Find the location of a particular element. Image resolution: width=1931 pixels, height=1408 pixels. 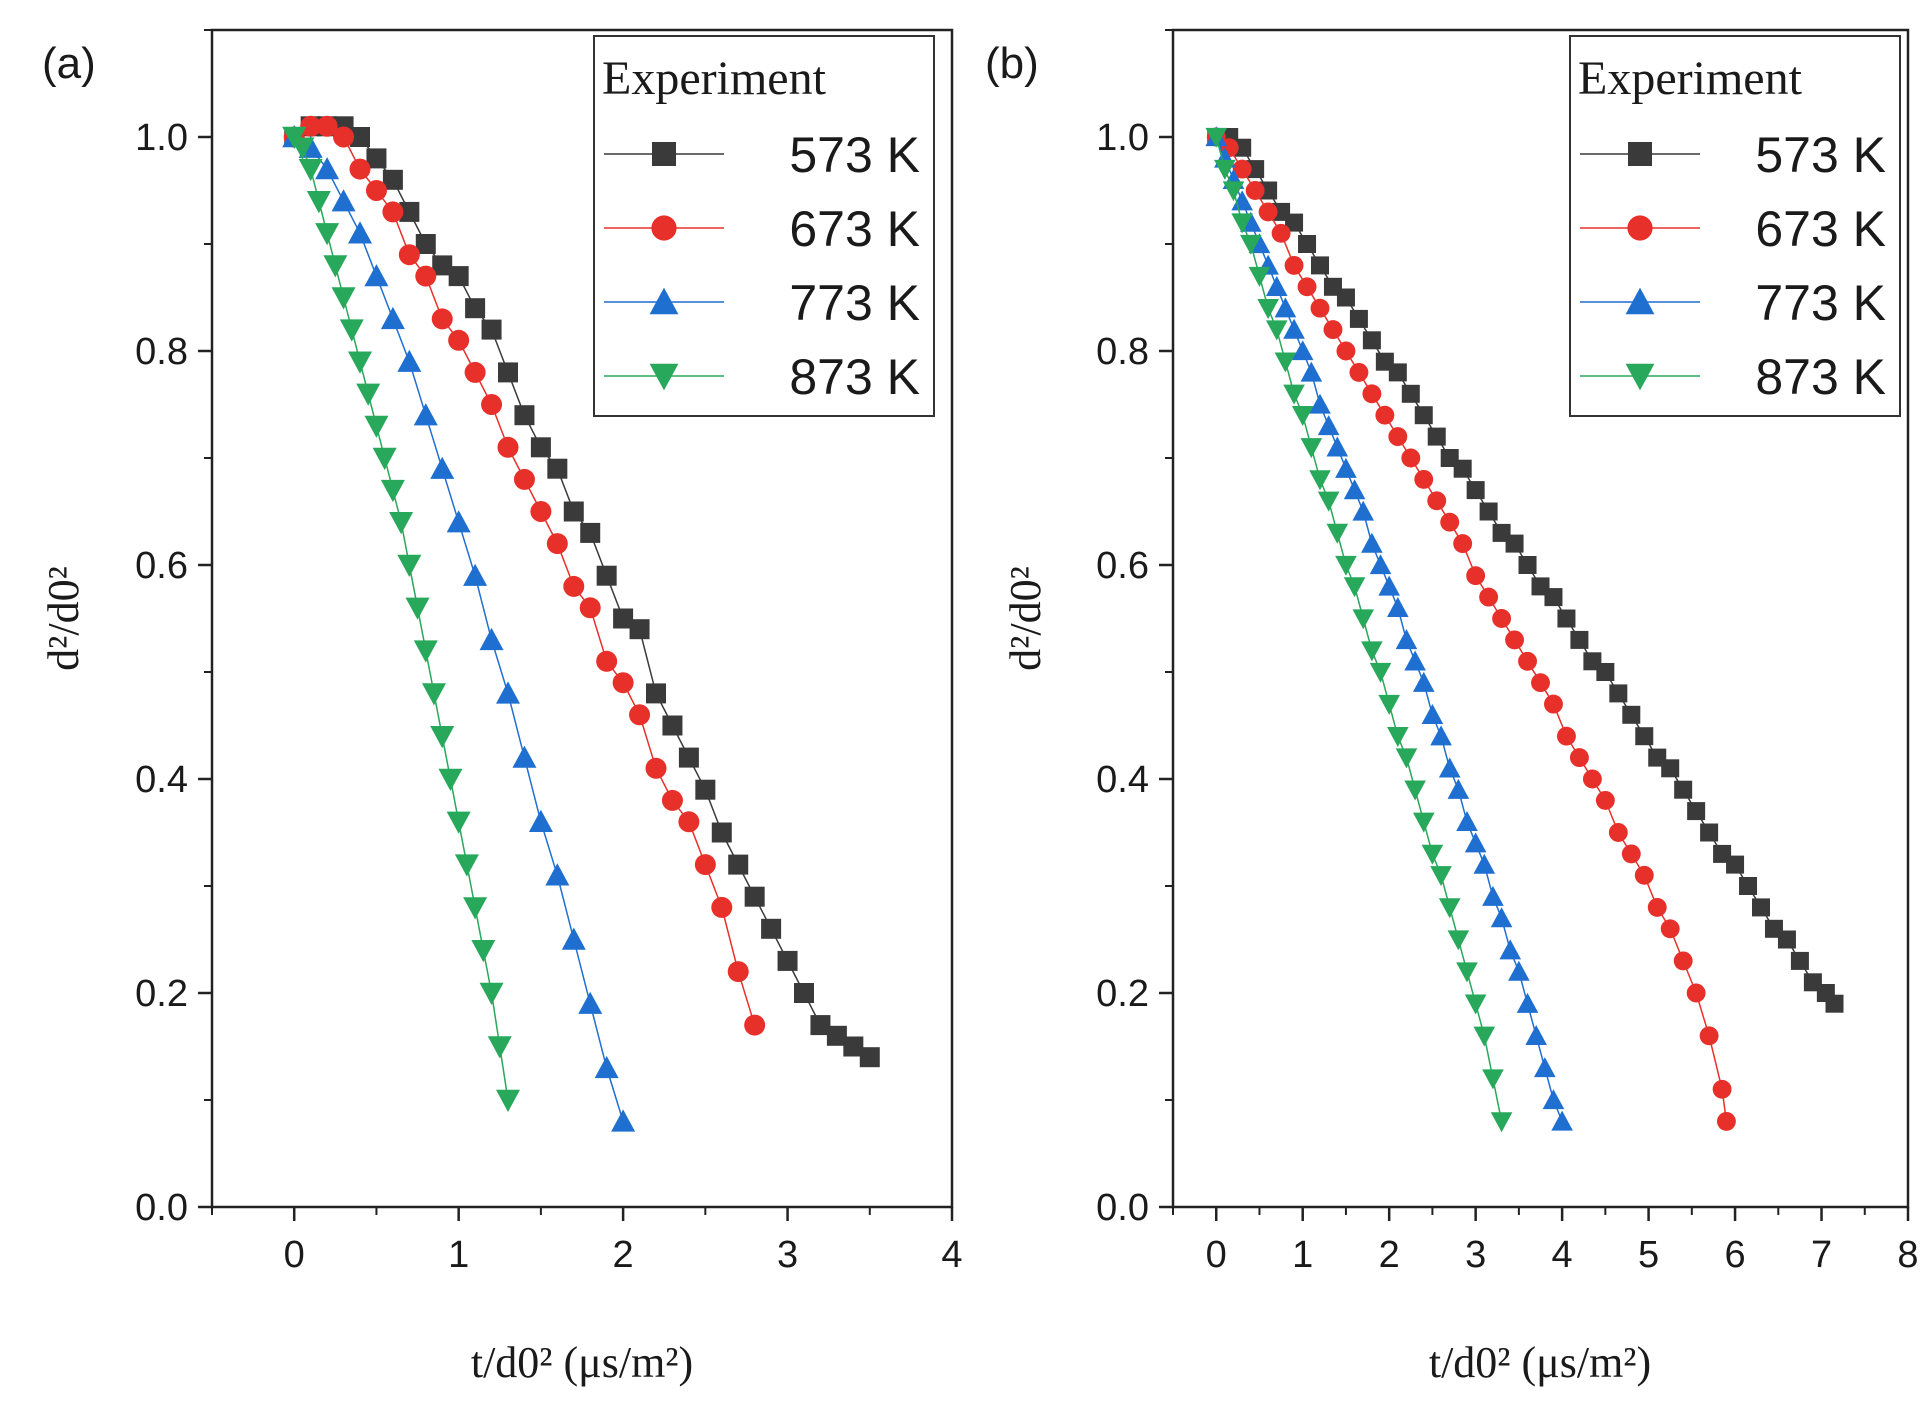

x-tick-label: 1 is located at coordinates (458, 1255).